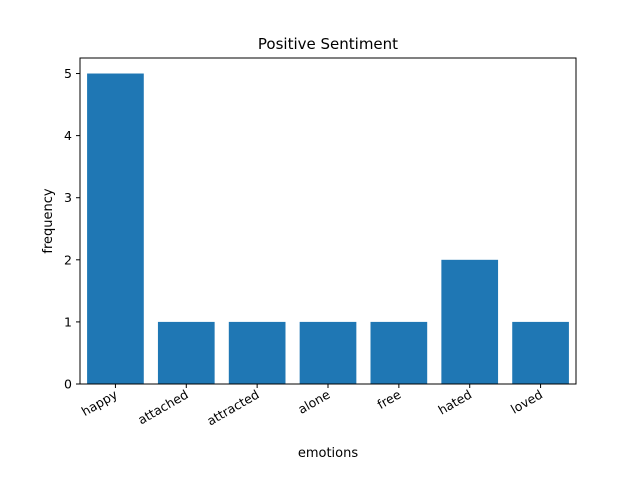 The width and height of the screenshot is (640, 480). I want to click on y-axis: 0 1 2 3 4 5, so click(72, 229).